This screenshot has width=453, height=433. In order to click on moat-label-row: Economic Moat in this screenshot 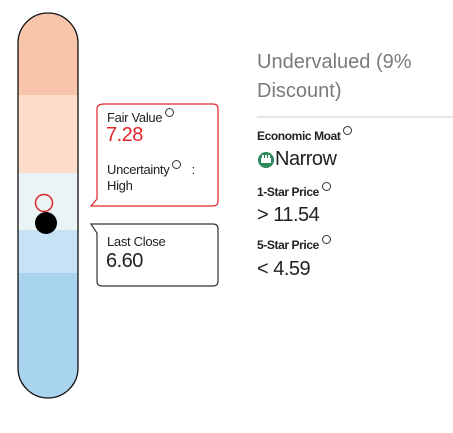, I will do `click(305, 134)`.